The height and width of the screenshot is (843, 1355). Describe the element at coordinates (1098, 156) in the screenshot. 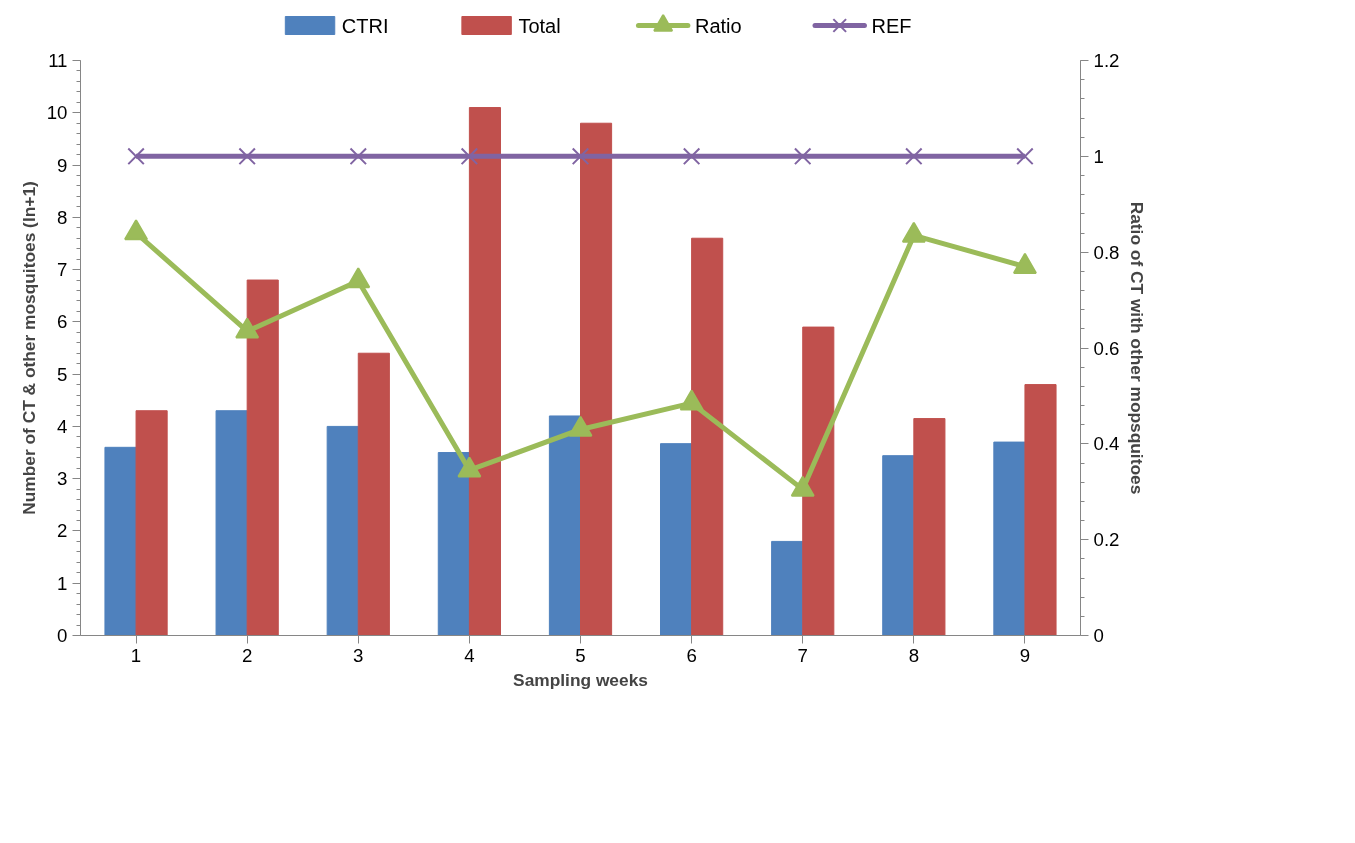

I see `y2-tick-label: 1` at that location.